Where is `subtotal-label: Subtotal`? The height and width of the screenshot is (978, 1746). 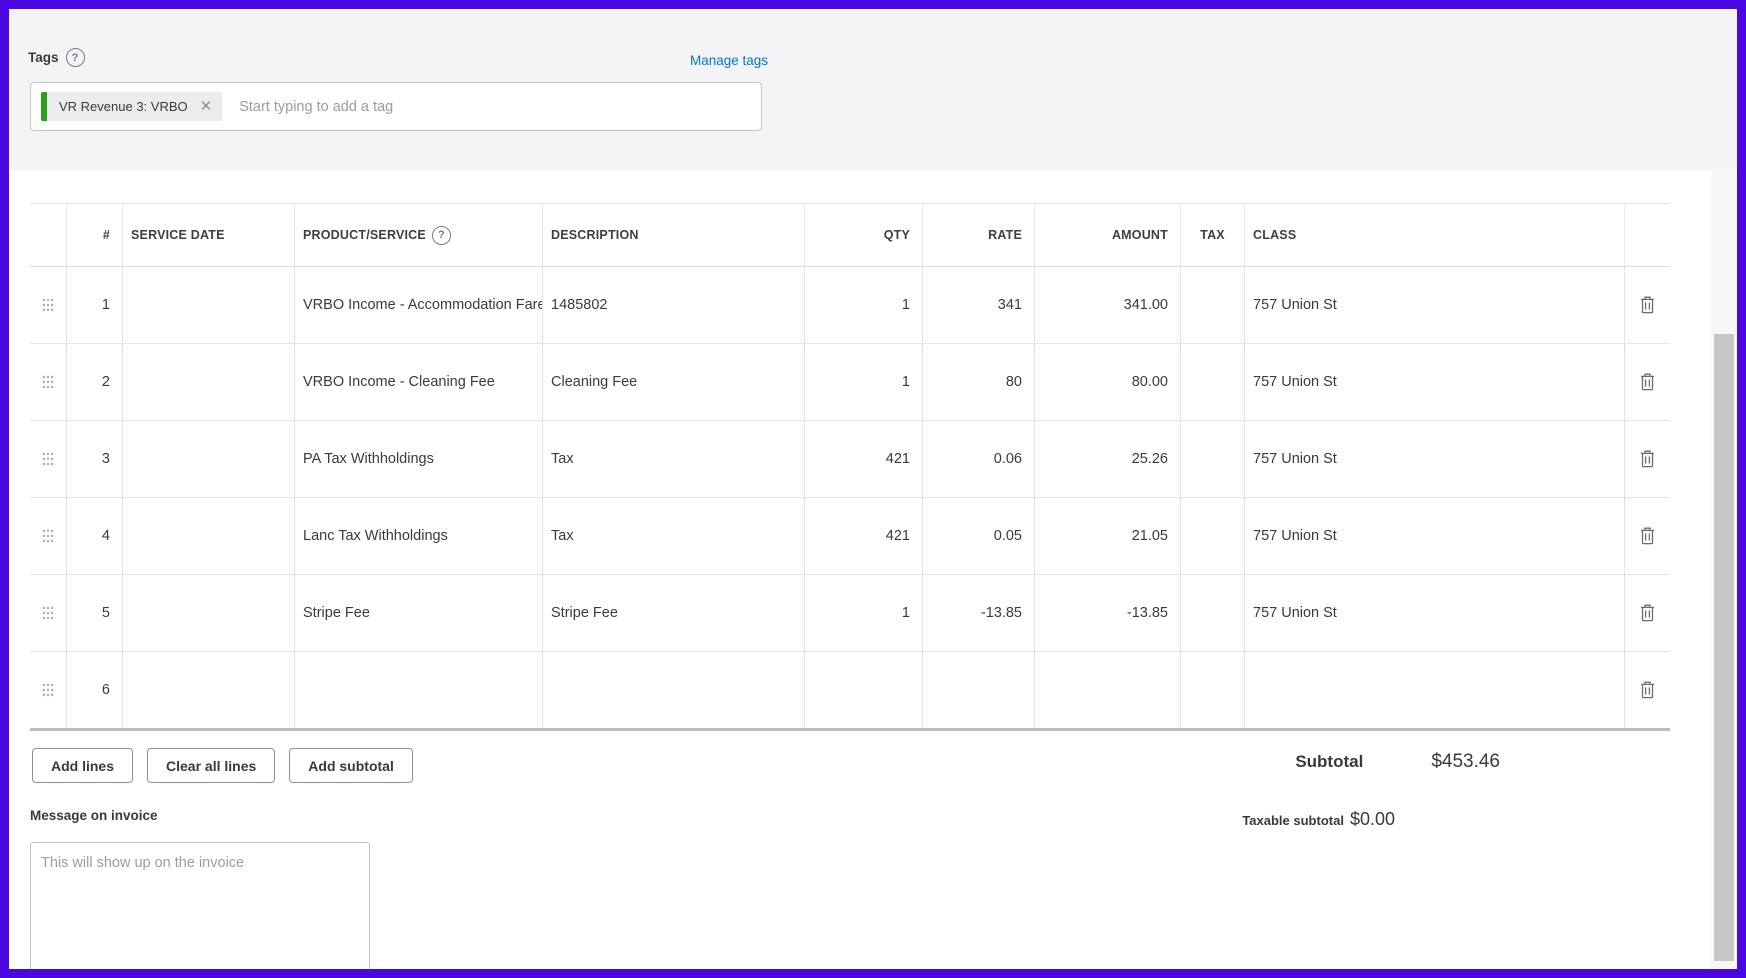 subtotal-label: Subtotal is located at coordinates (1329, 761).